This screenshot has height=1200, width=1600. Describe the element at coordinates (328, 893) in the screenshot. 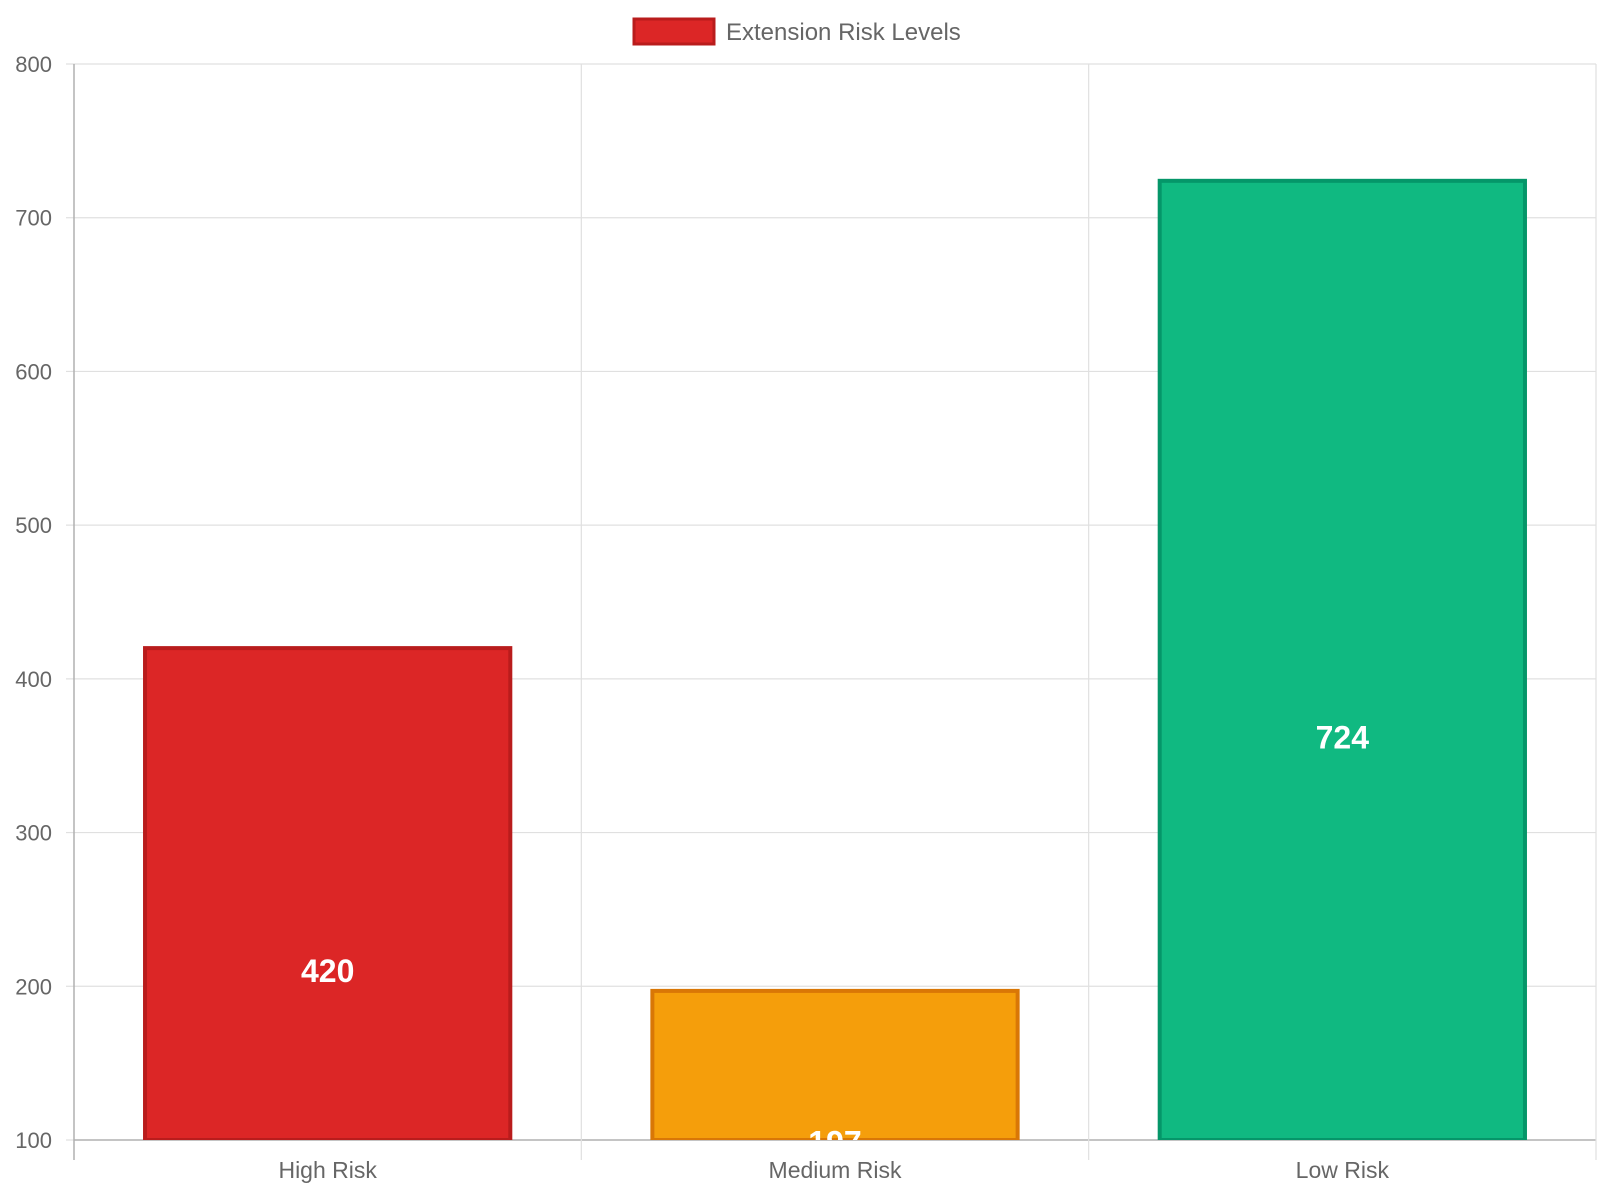

I see `bar-high-risk` at that location.